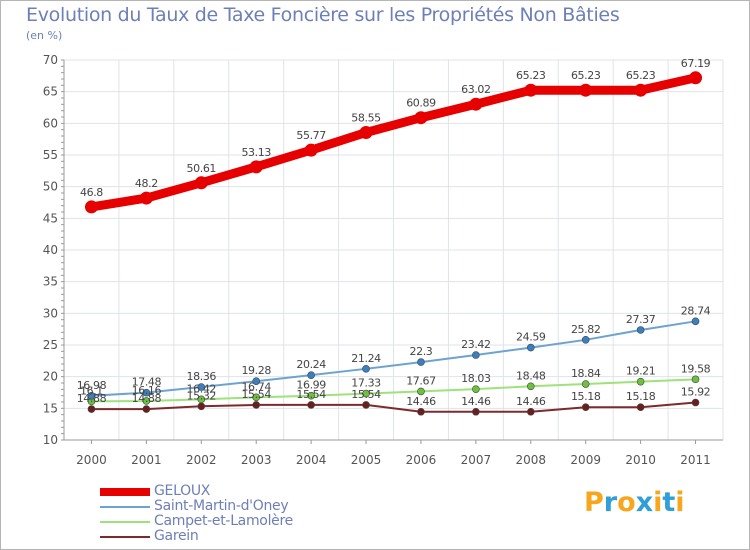 The image size is (750, 550). What do you see at coordinates (125, 537) in the screenshot?
I see `legend-swatch-garein` at bounding box center [125, 537].